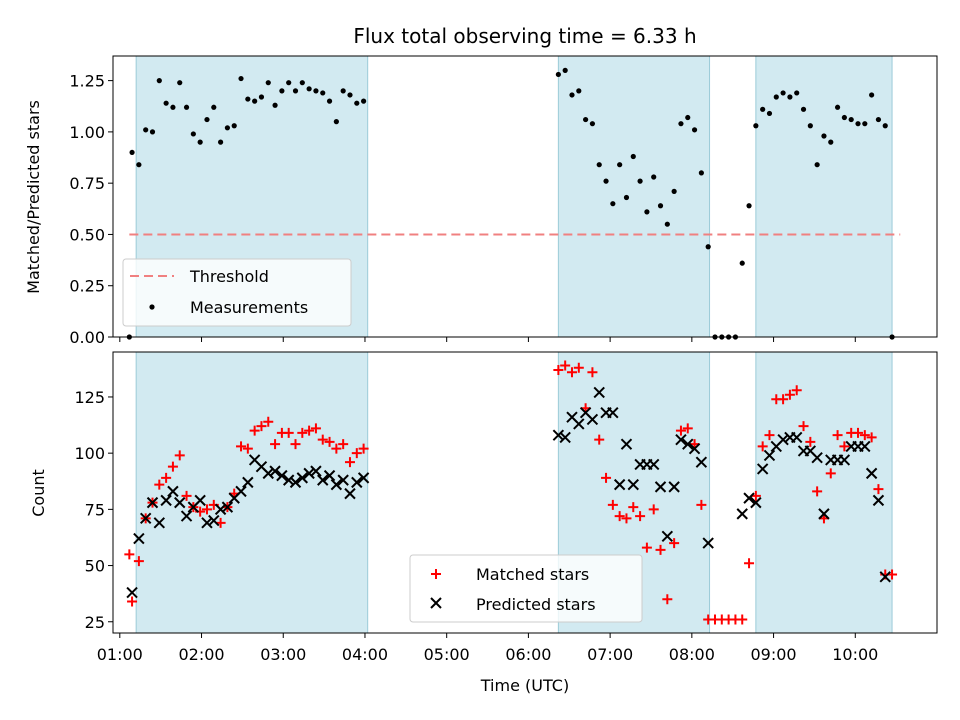 The image size is (960, 720). Describe the element at coordinates (87, 183) in the screenshot. I see `y-tick-label: 0.75` at that location.